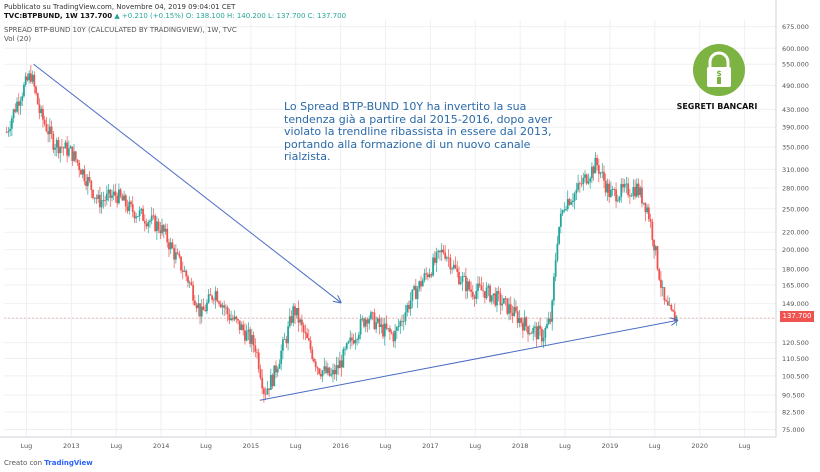 This screenshot has width=820, height=472. I want to click on tradingview-logo: TradingView, so click(68, 463).